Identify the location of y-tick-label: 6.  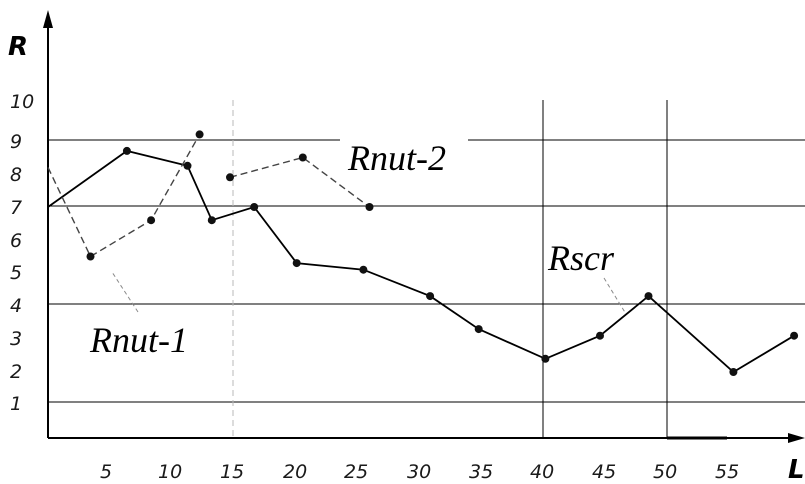
(16, 241).